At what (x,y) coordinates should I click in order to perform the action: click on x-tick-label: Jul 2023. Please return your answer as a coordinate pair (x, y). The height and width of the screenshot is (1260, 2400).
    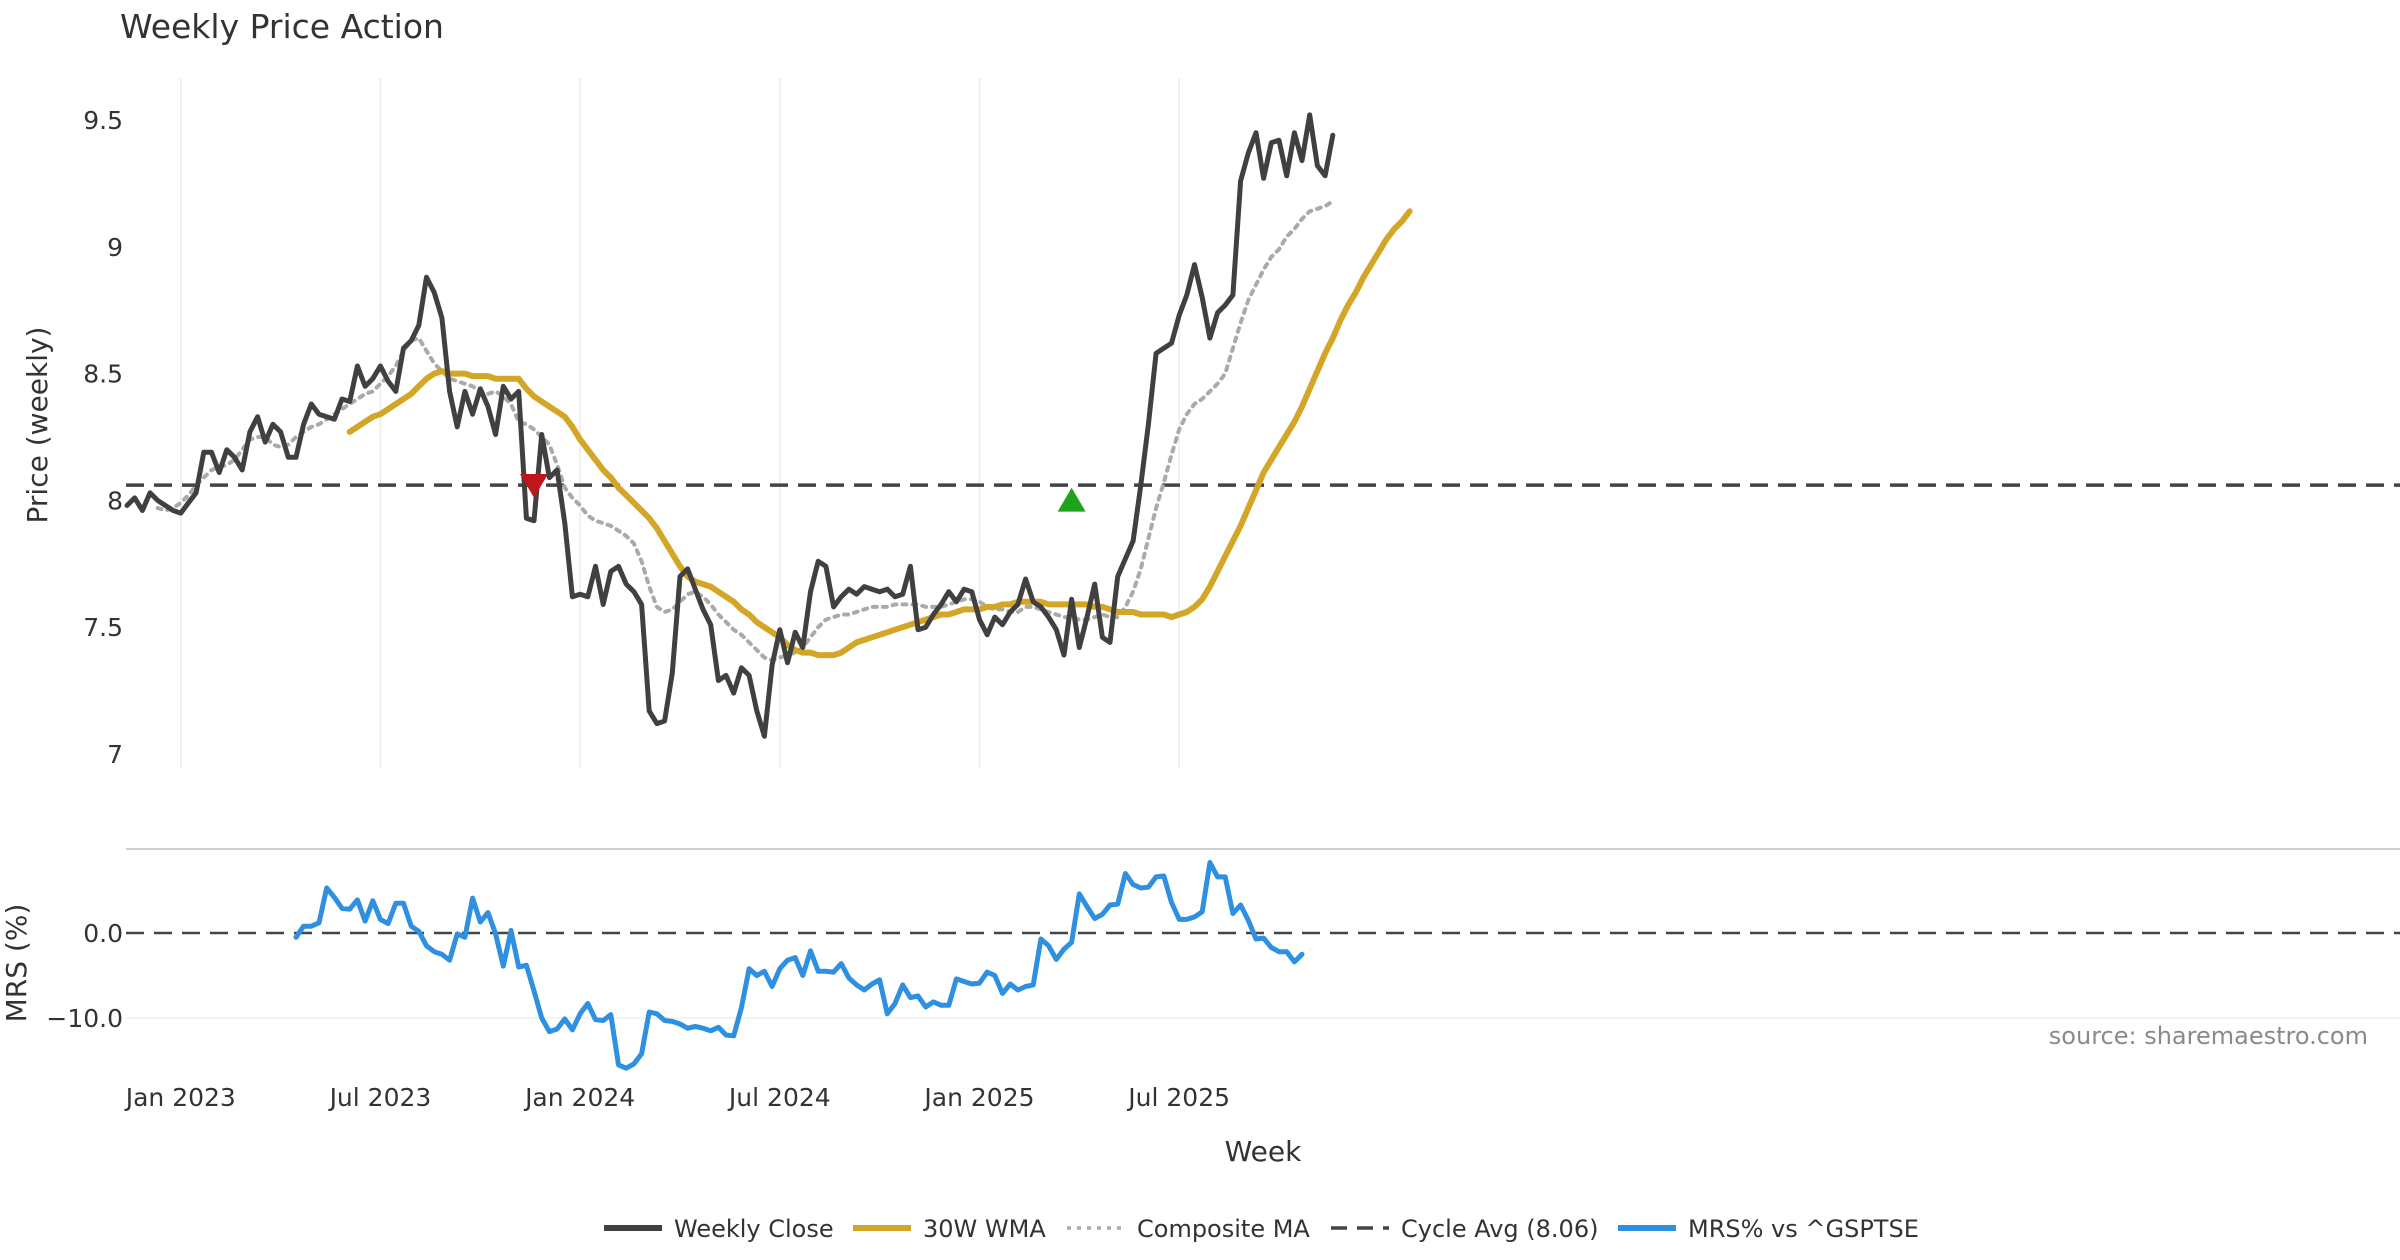
    Looking at the image, I should click on (380, 1097).